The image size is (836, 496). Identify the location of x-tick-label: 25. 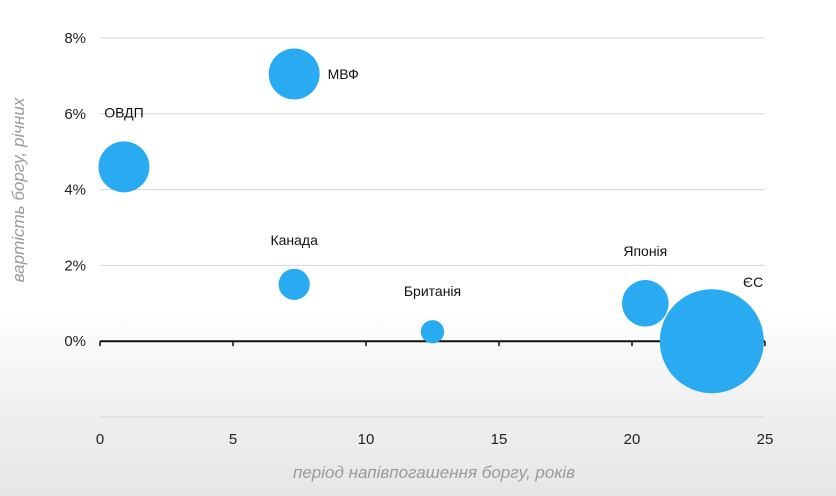
(765, 439).